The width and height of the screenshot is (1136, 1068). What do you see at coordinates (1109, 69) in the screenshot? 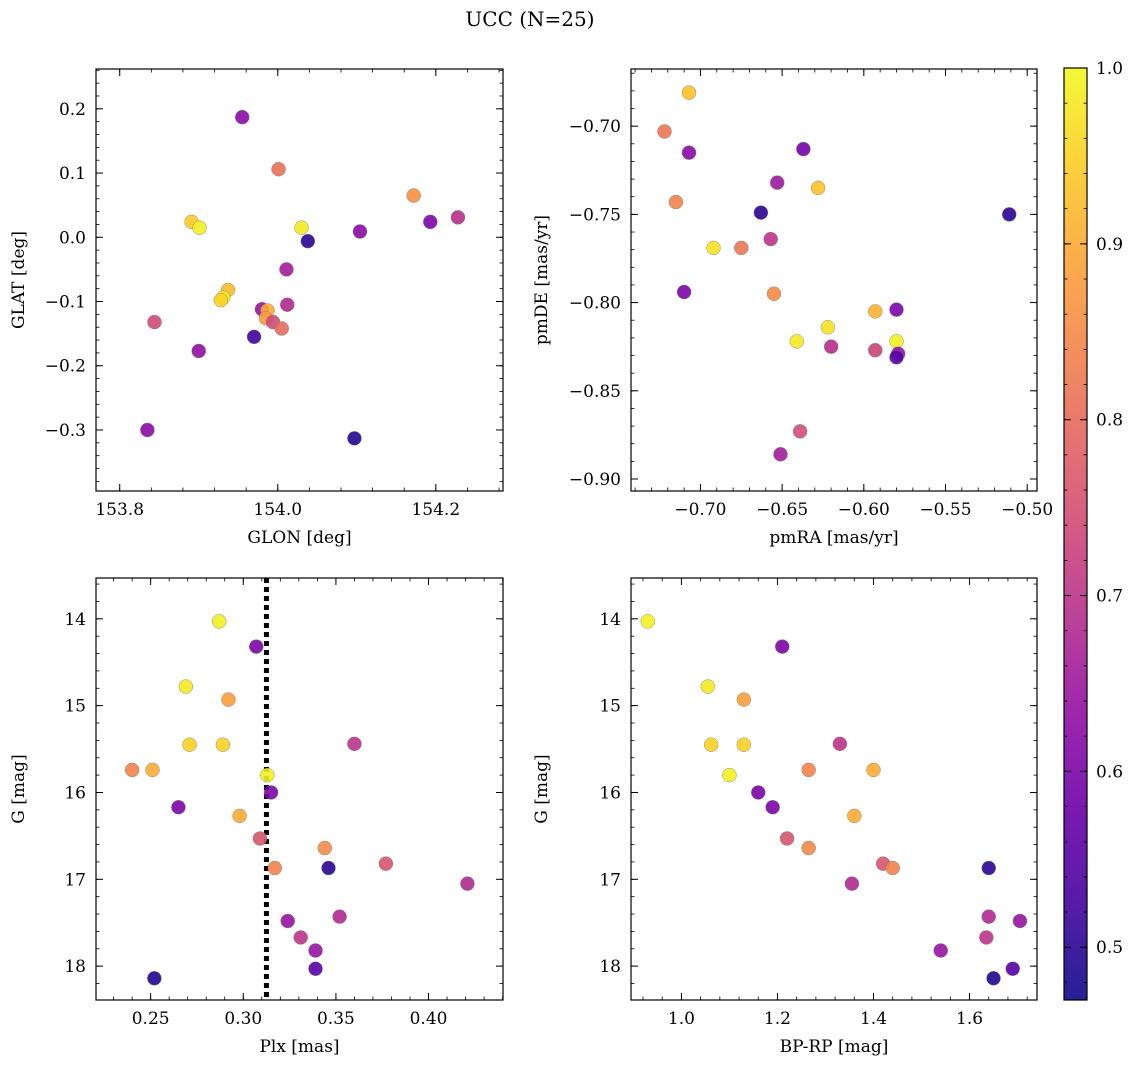
I see `colorbar-tick-label: 1.0` at bounding box center [1109, 69].